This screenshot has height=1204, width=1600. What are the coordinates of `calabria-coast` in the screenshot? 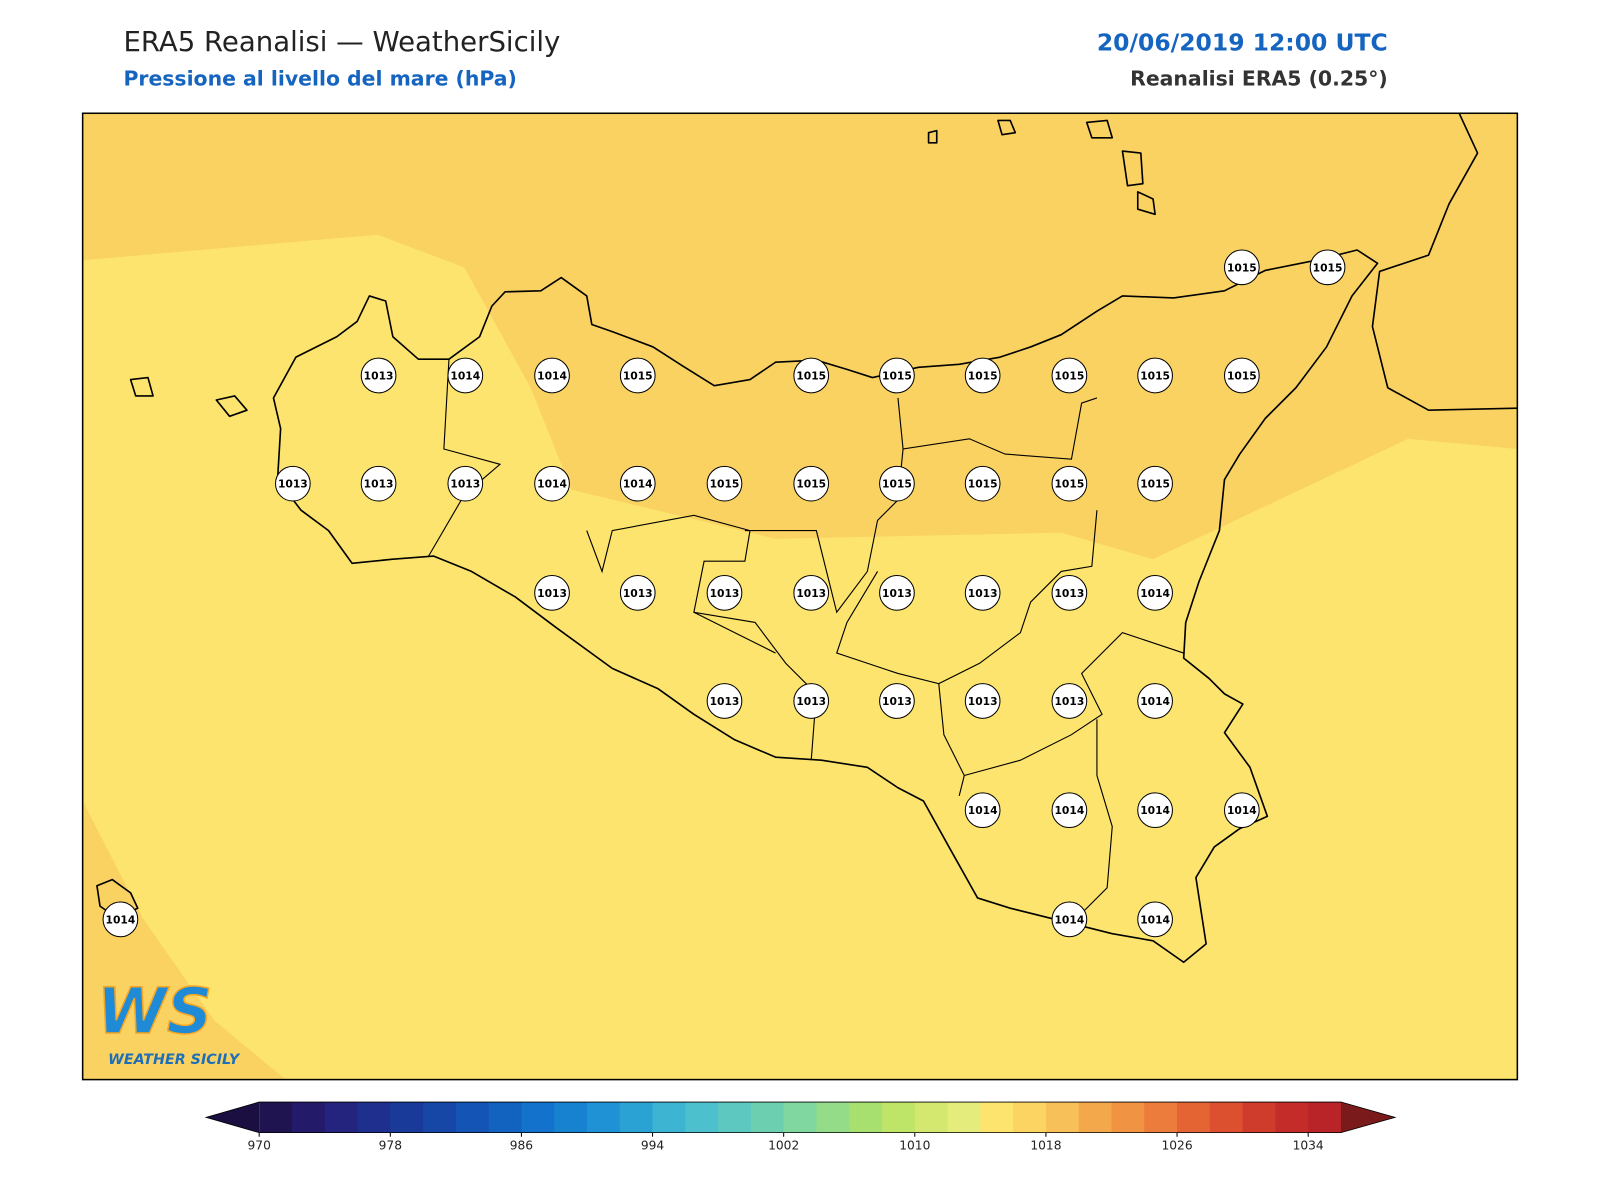 It's located at (1444, 262).